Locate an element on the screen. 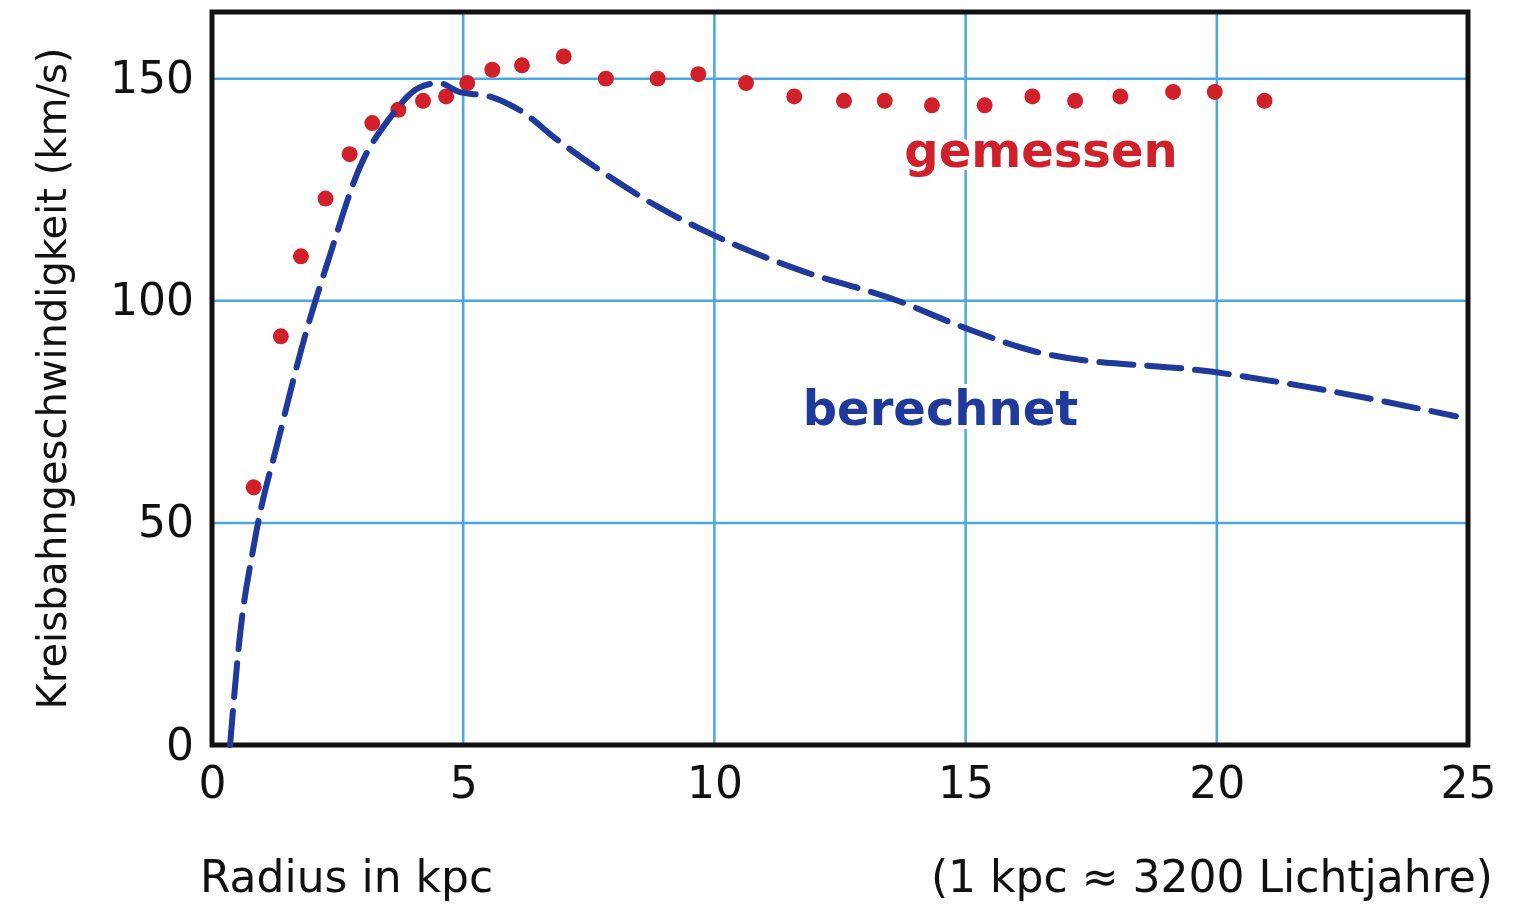 The height and width of the screenshot is (907, 1523). x-tick-label: 20 is located at coordinates (1217, 783).